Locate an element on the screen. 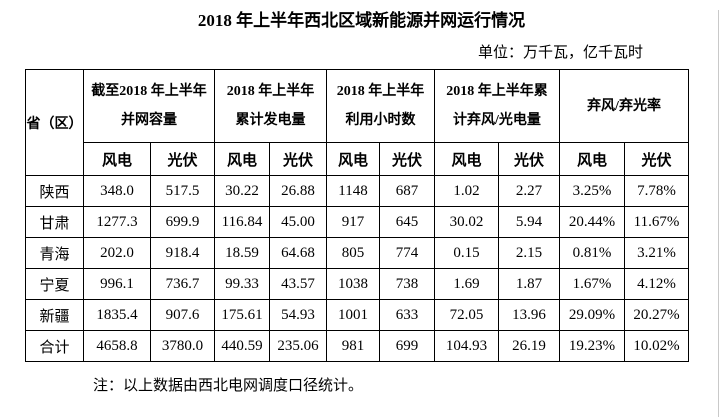  value-cell: 29.09% is located at coordinates (592, 315).